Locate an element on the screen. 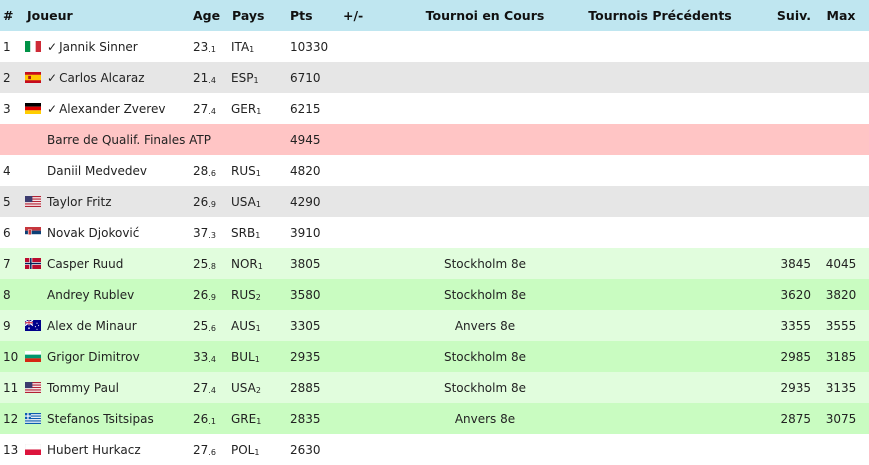 Image resolution: width=869 pixels, height=465 pixels. table-row: 5 Taylor Fritz 26.9 USA1 4290 is located at coordinates (434, 201).